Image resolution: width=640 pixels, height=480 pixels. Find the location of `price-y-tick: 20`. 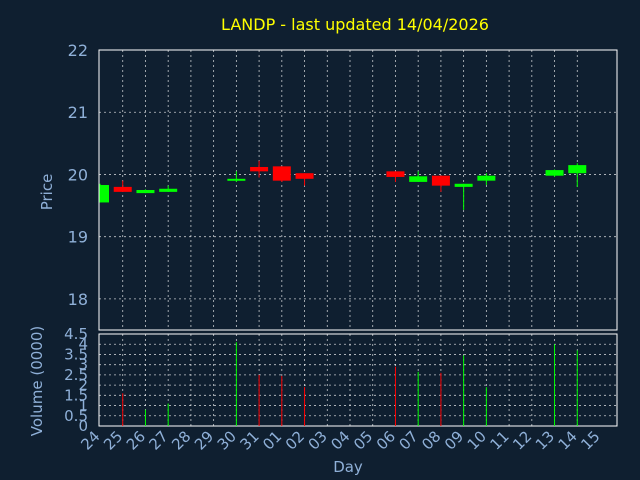

price-y-tick: 20 is located at coordinates (78, 174).